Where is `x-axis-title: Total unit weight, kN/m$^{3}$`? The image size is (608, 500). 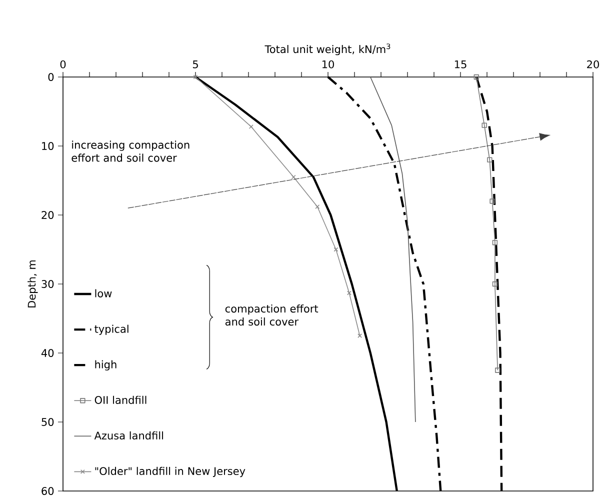 x-axis-title: Total unit weight, kN/m$^{3}$ is located at coordinates (327, 50).